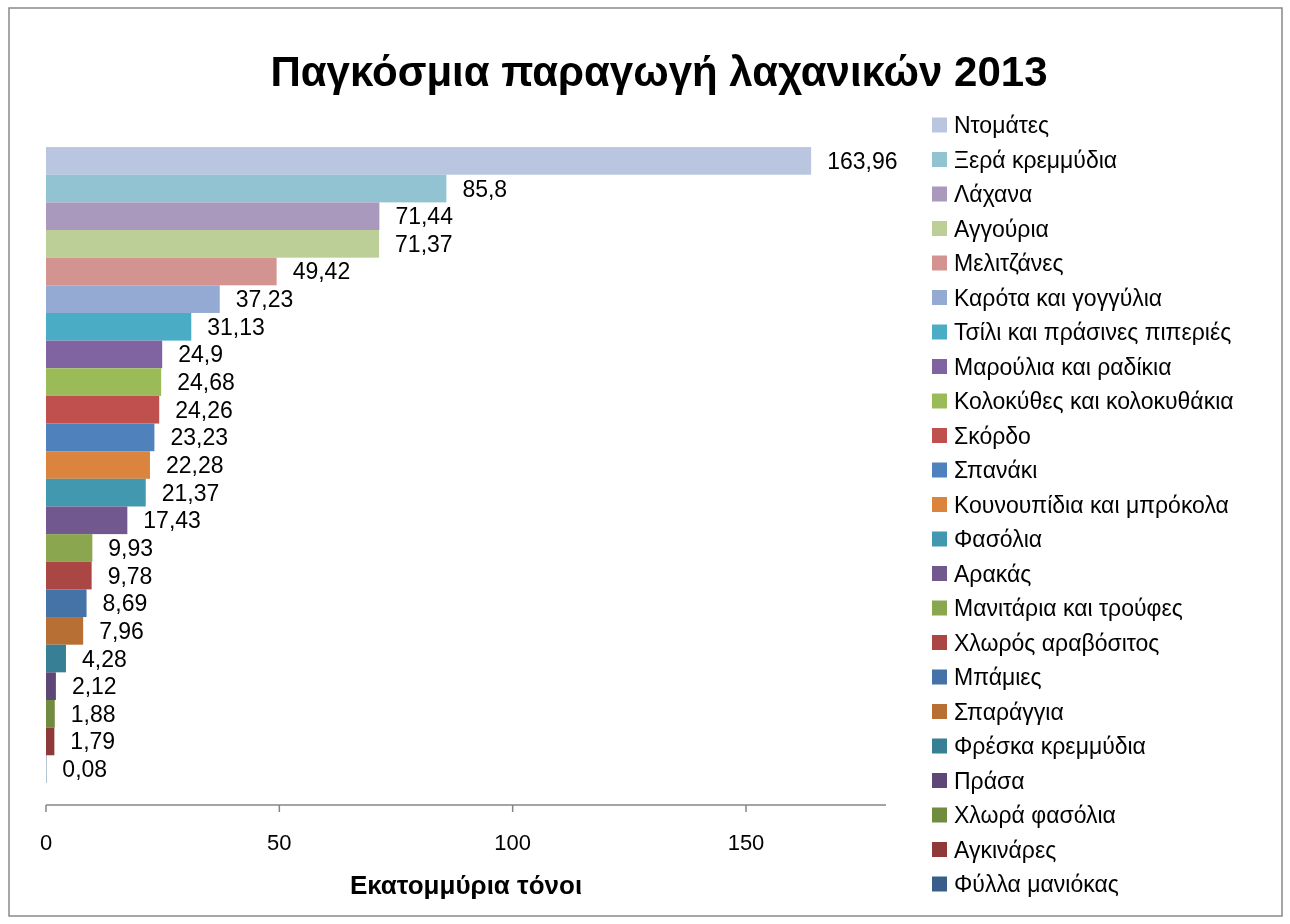 This screenshot has width=1290, height=924. What do you see at coordinates (424, 216) in the screenshot?
I see `data-label: 71,44` at bounding box center [424, 216].